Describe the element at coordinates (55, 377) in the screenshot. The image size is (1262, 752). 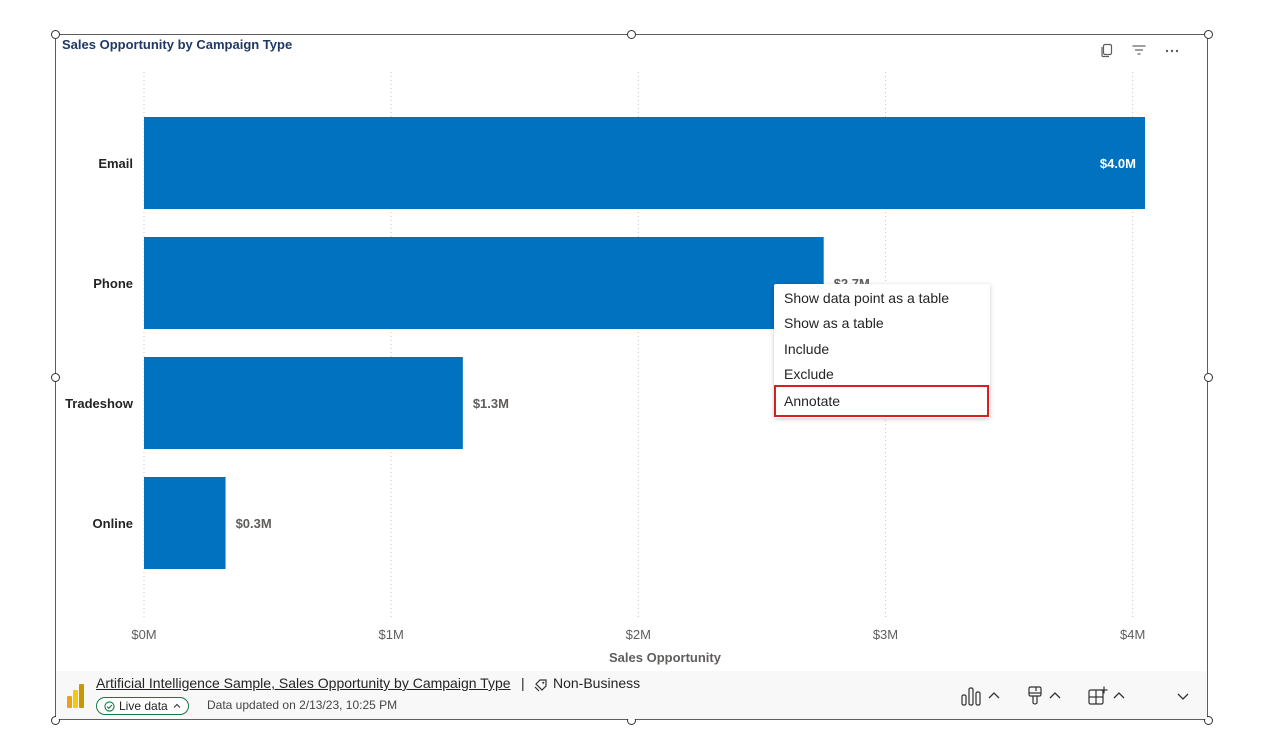
I see `resize-handle-left` at that location.